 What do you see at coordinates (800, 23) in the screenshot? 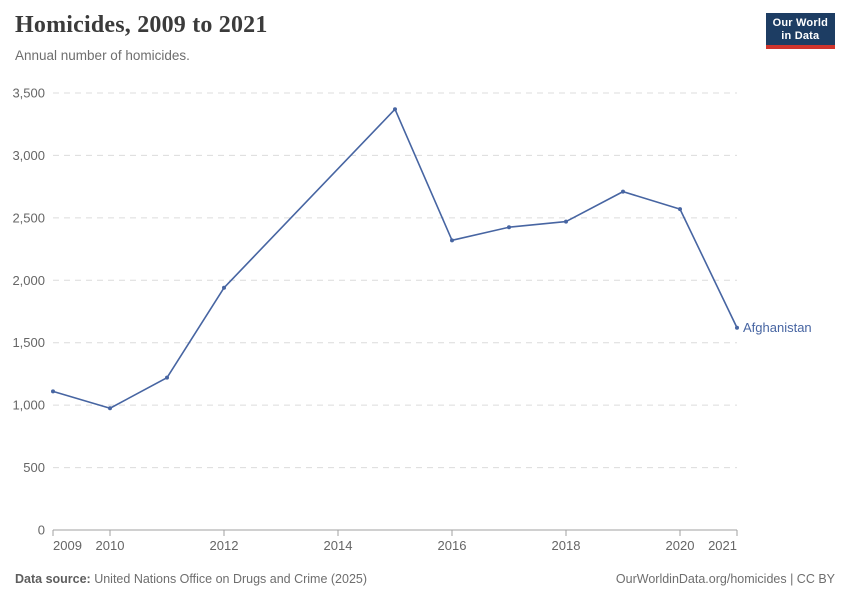
I see `owid-logo-line1: Our World` at bounding box center [800, 23].